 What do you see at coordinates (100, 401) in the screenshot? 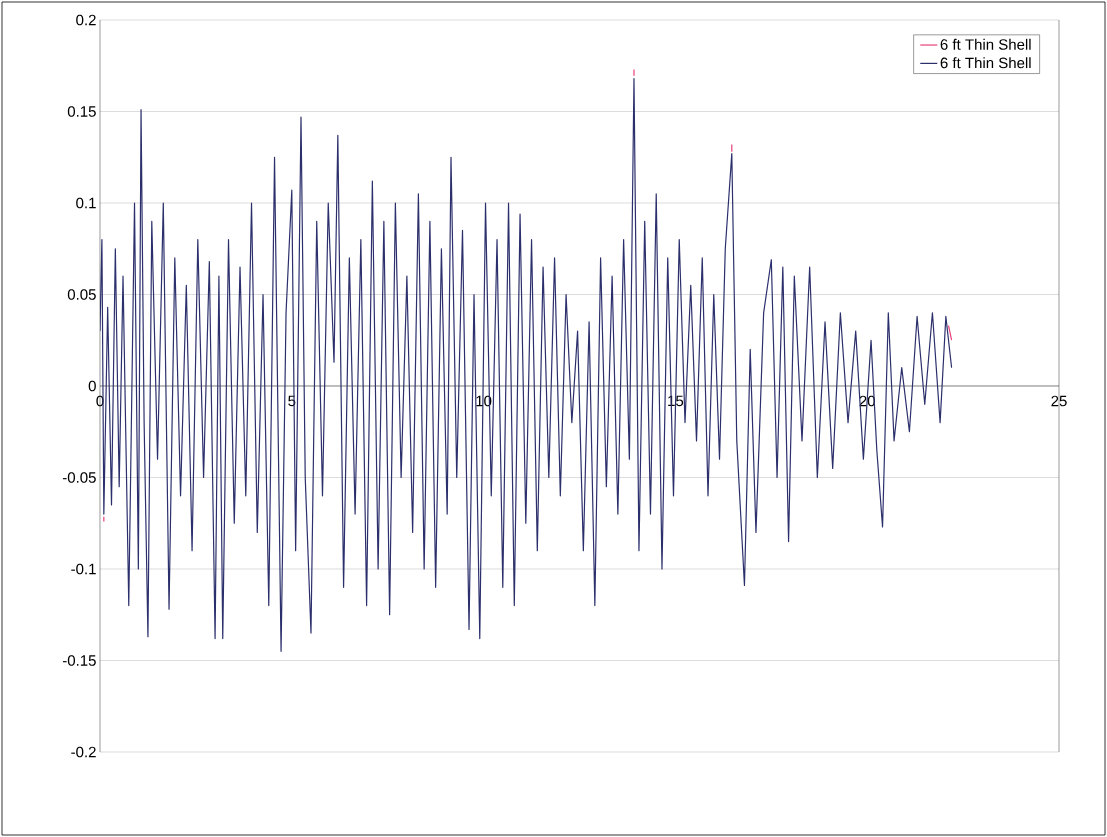
I see `x-tick-label: 0` at bounding box center [100, 401].